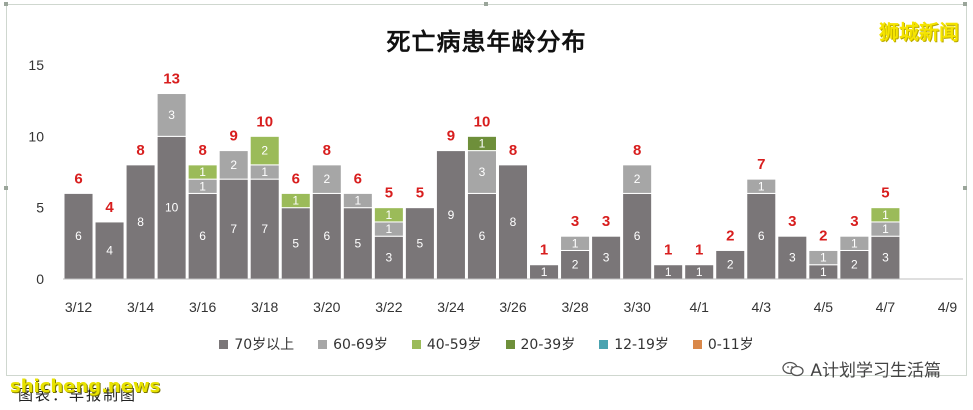 This screenshot has width=973, height=410. What do you see at coordinates (388, 307) in the screenshot?
I see `x-tick-label: 3/22` at bounding box center [388, 307].